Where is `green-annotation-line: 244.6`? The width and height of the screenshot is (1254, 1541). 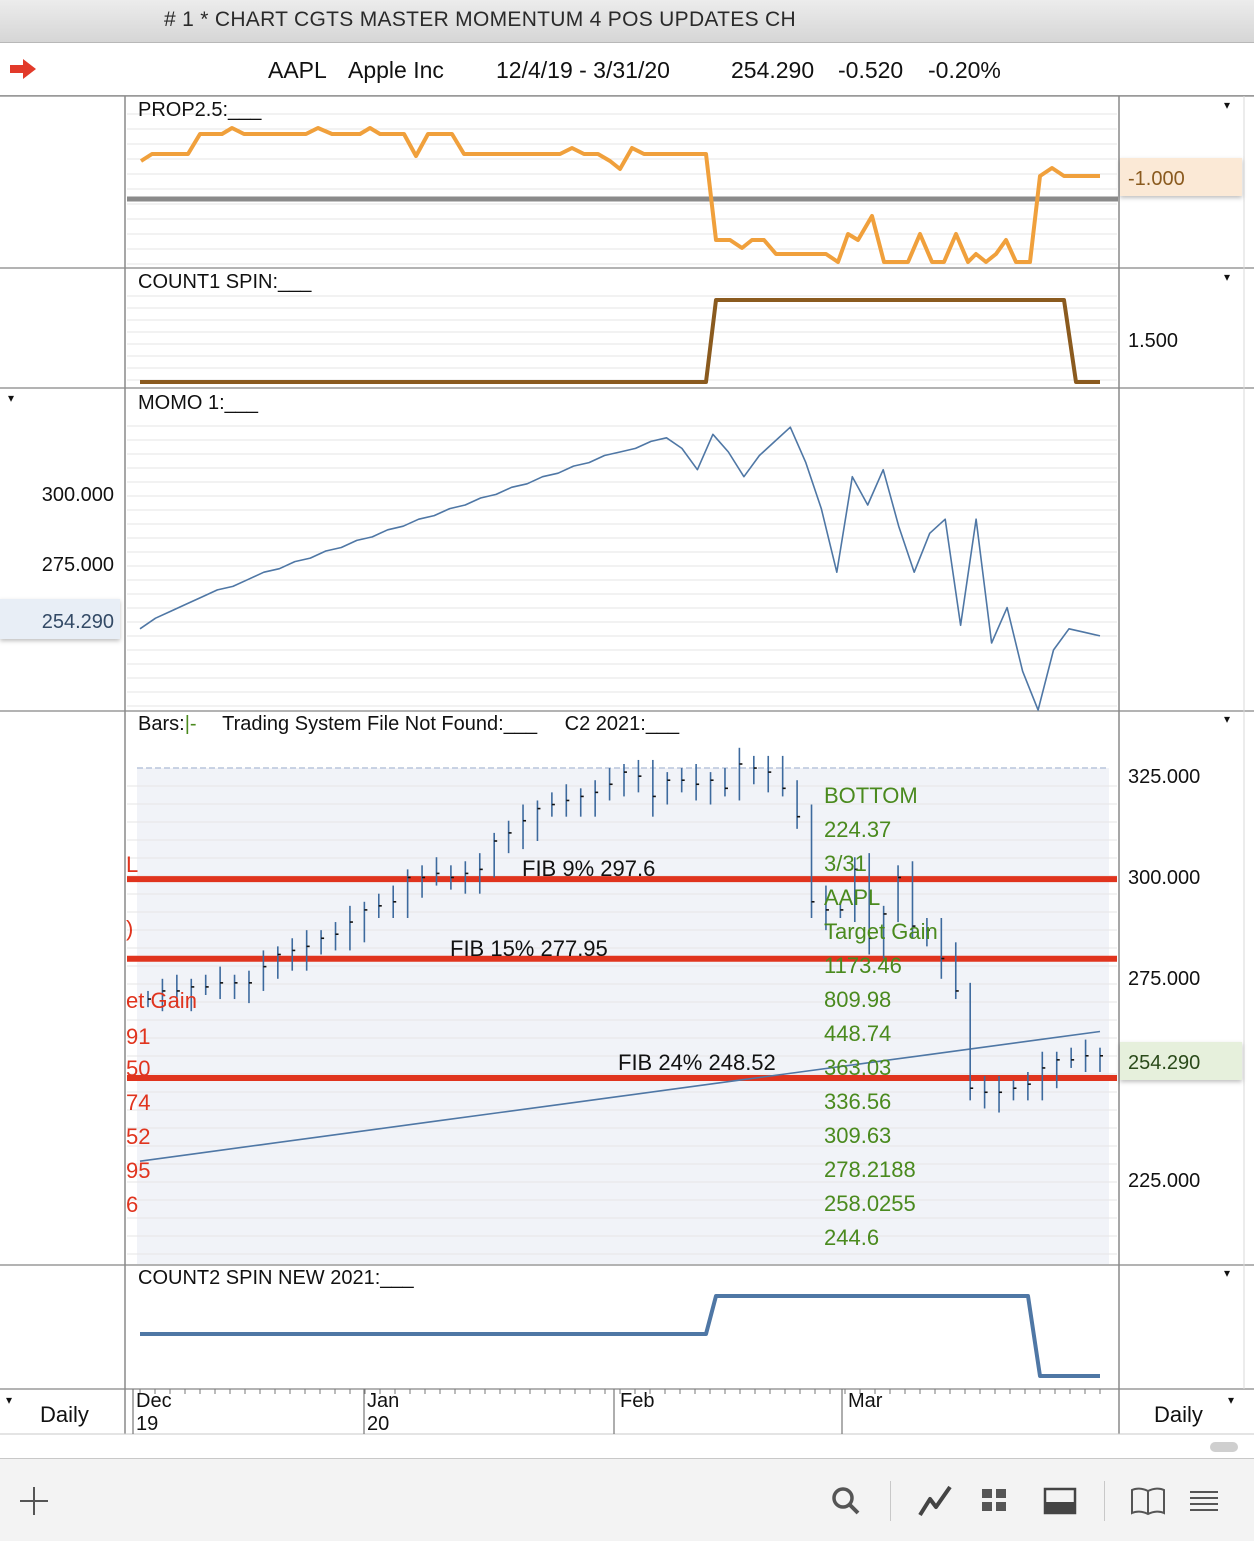 green-annotation-line: 244.6 is located at coordinates (851, 1237).